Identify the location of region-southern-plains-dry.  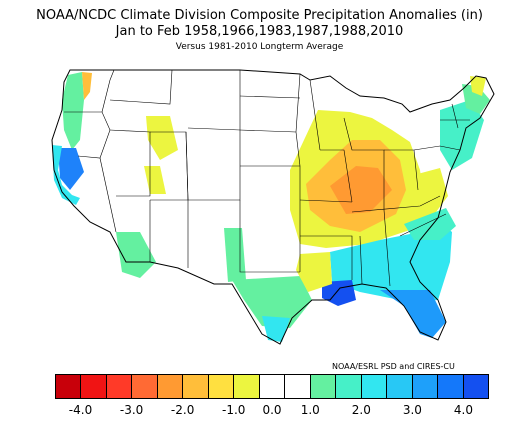
(314, 272).